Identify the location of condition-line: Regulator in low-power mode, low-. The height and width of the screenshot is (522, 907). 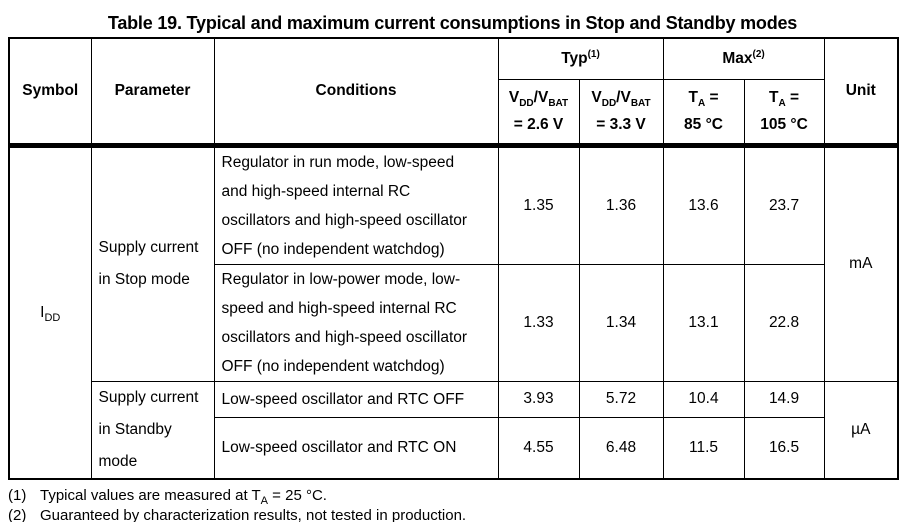
(341, 279).